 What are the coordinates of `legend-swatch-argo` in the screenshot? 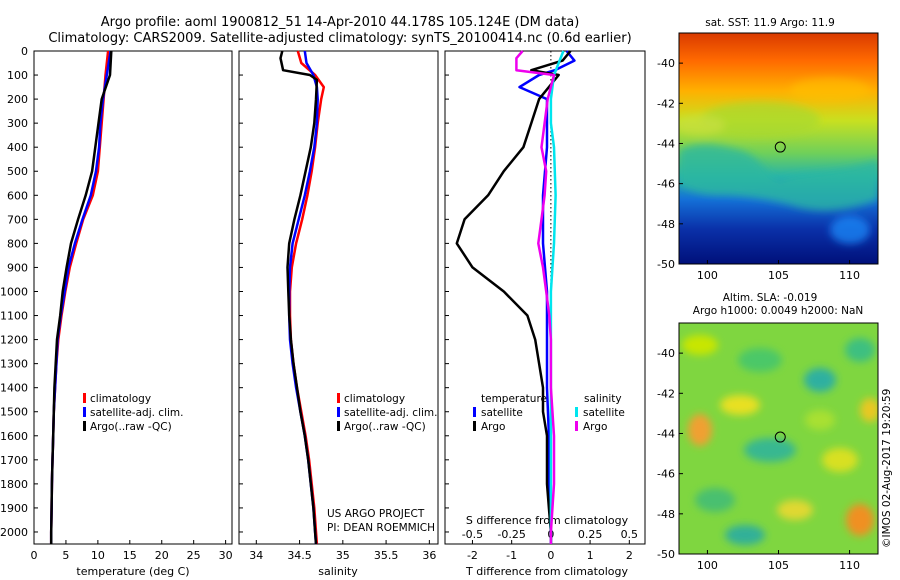 It's located at (84, 426).